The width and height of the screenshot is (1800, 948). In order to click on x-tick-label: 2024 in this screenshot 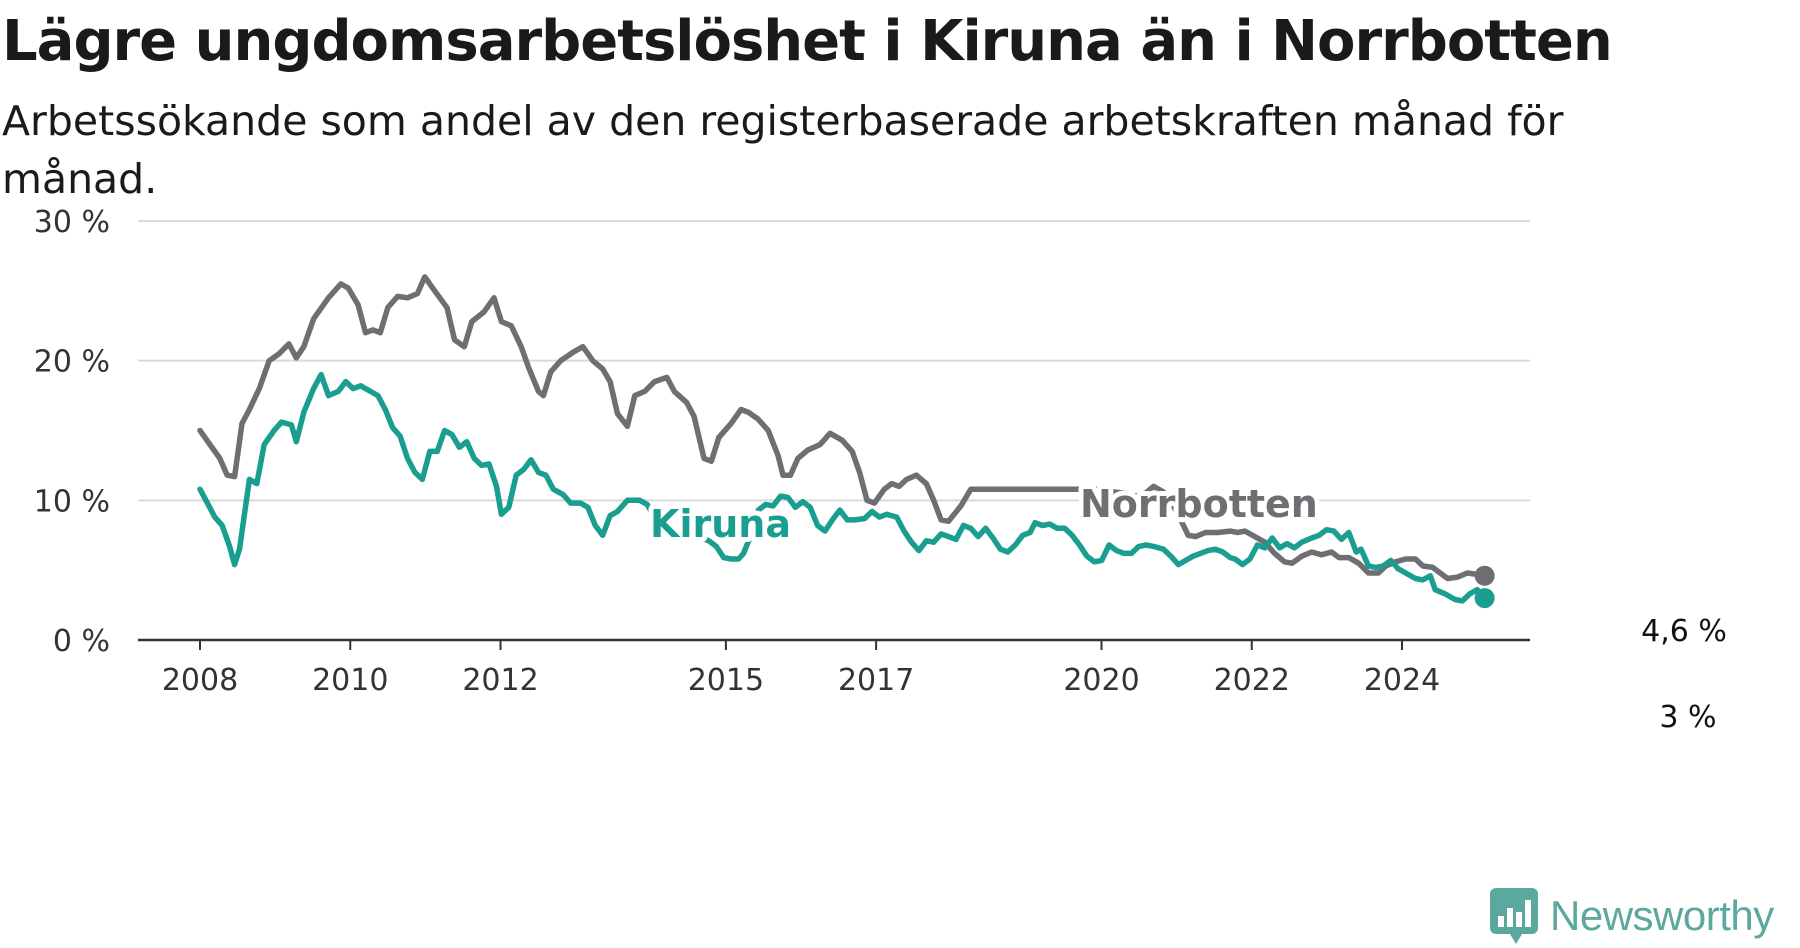, I will do `click(1402, 680)`.